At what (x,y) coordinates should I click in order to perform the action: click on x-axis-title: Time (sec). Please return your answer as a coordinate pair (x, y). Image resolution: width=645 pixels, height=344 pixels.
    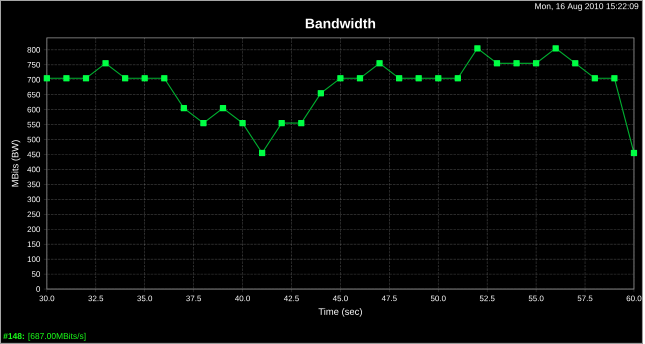
    Looking at the image, I should click on (340, 312).